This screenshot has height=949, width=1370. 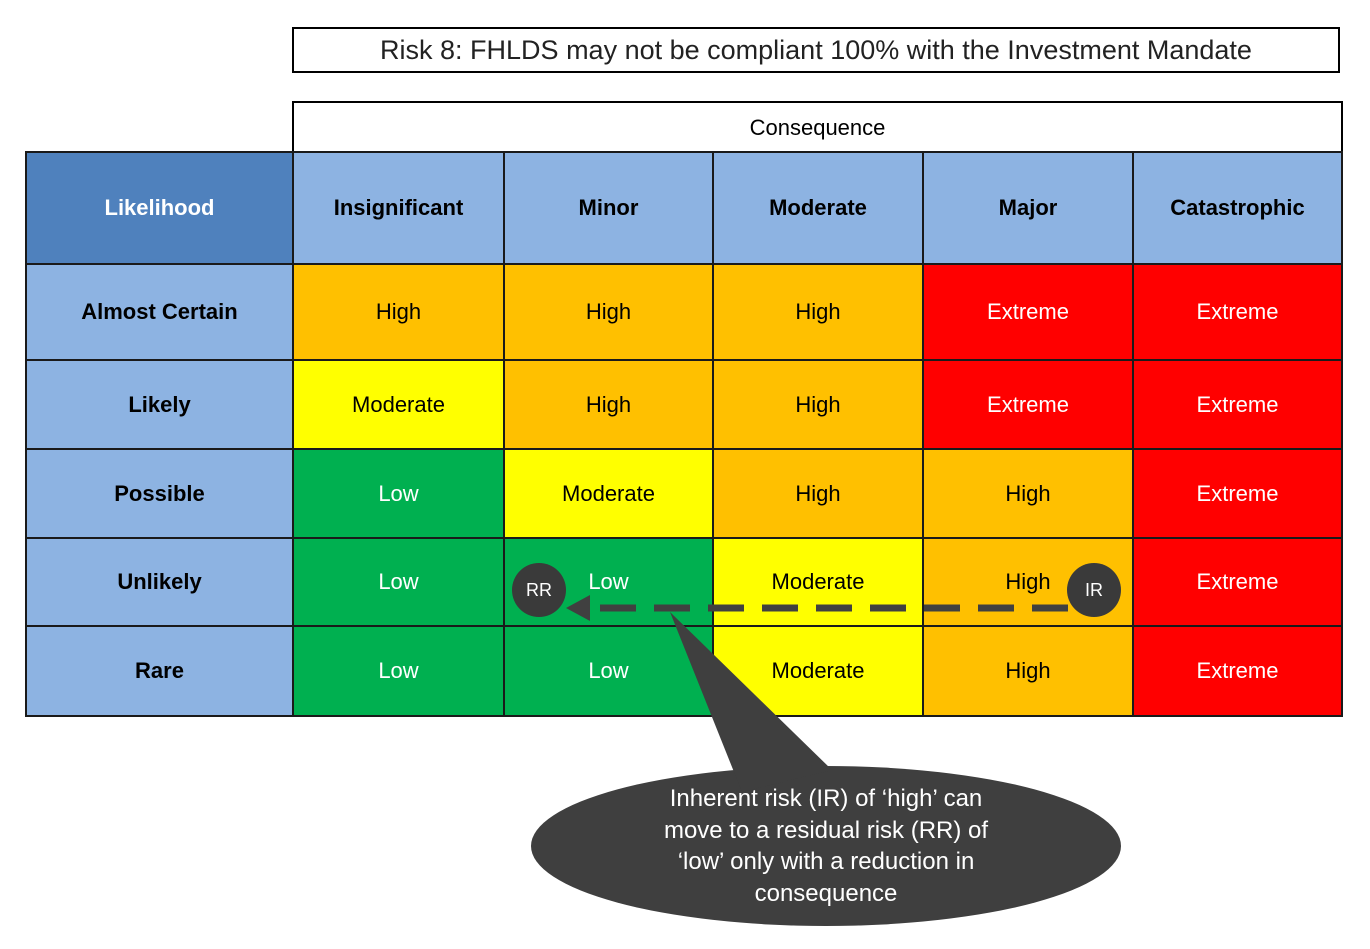 I want to click on callout-line: move to a residual risk (RR) of, so click(x=826, y=830).